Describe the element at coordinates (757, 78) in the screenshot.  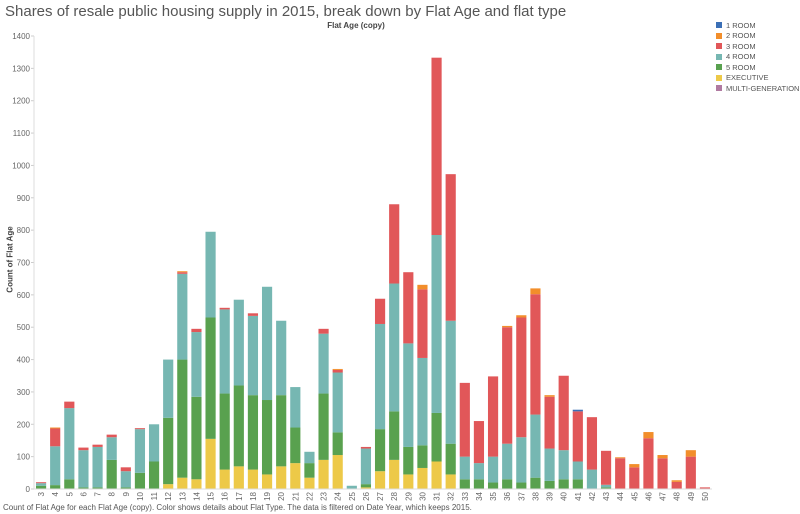
I see `legend-item-executive: EXECUTIVE` at that location.